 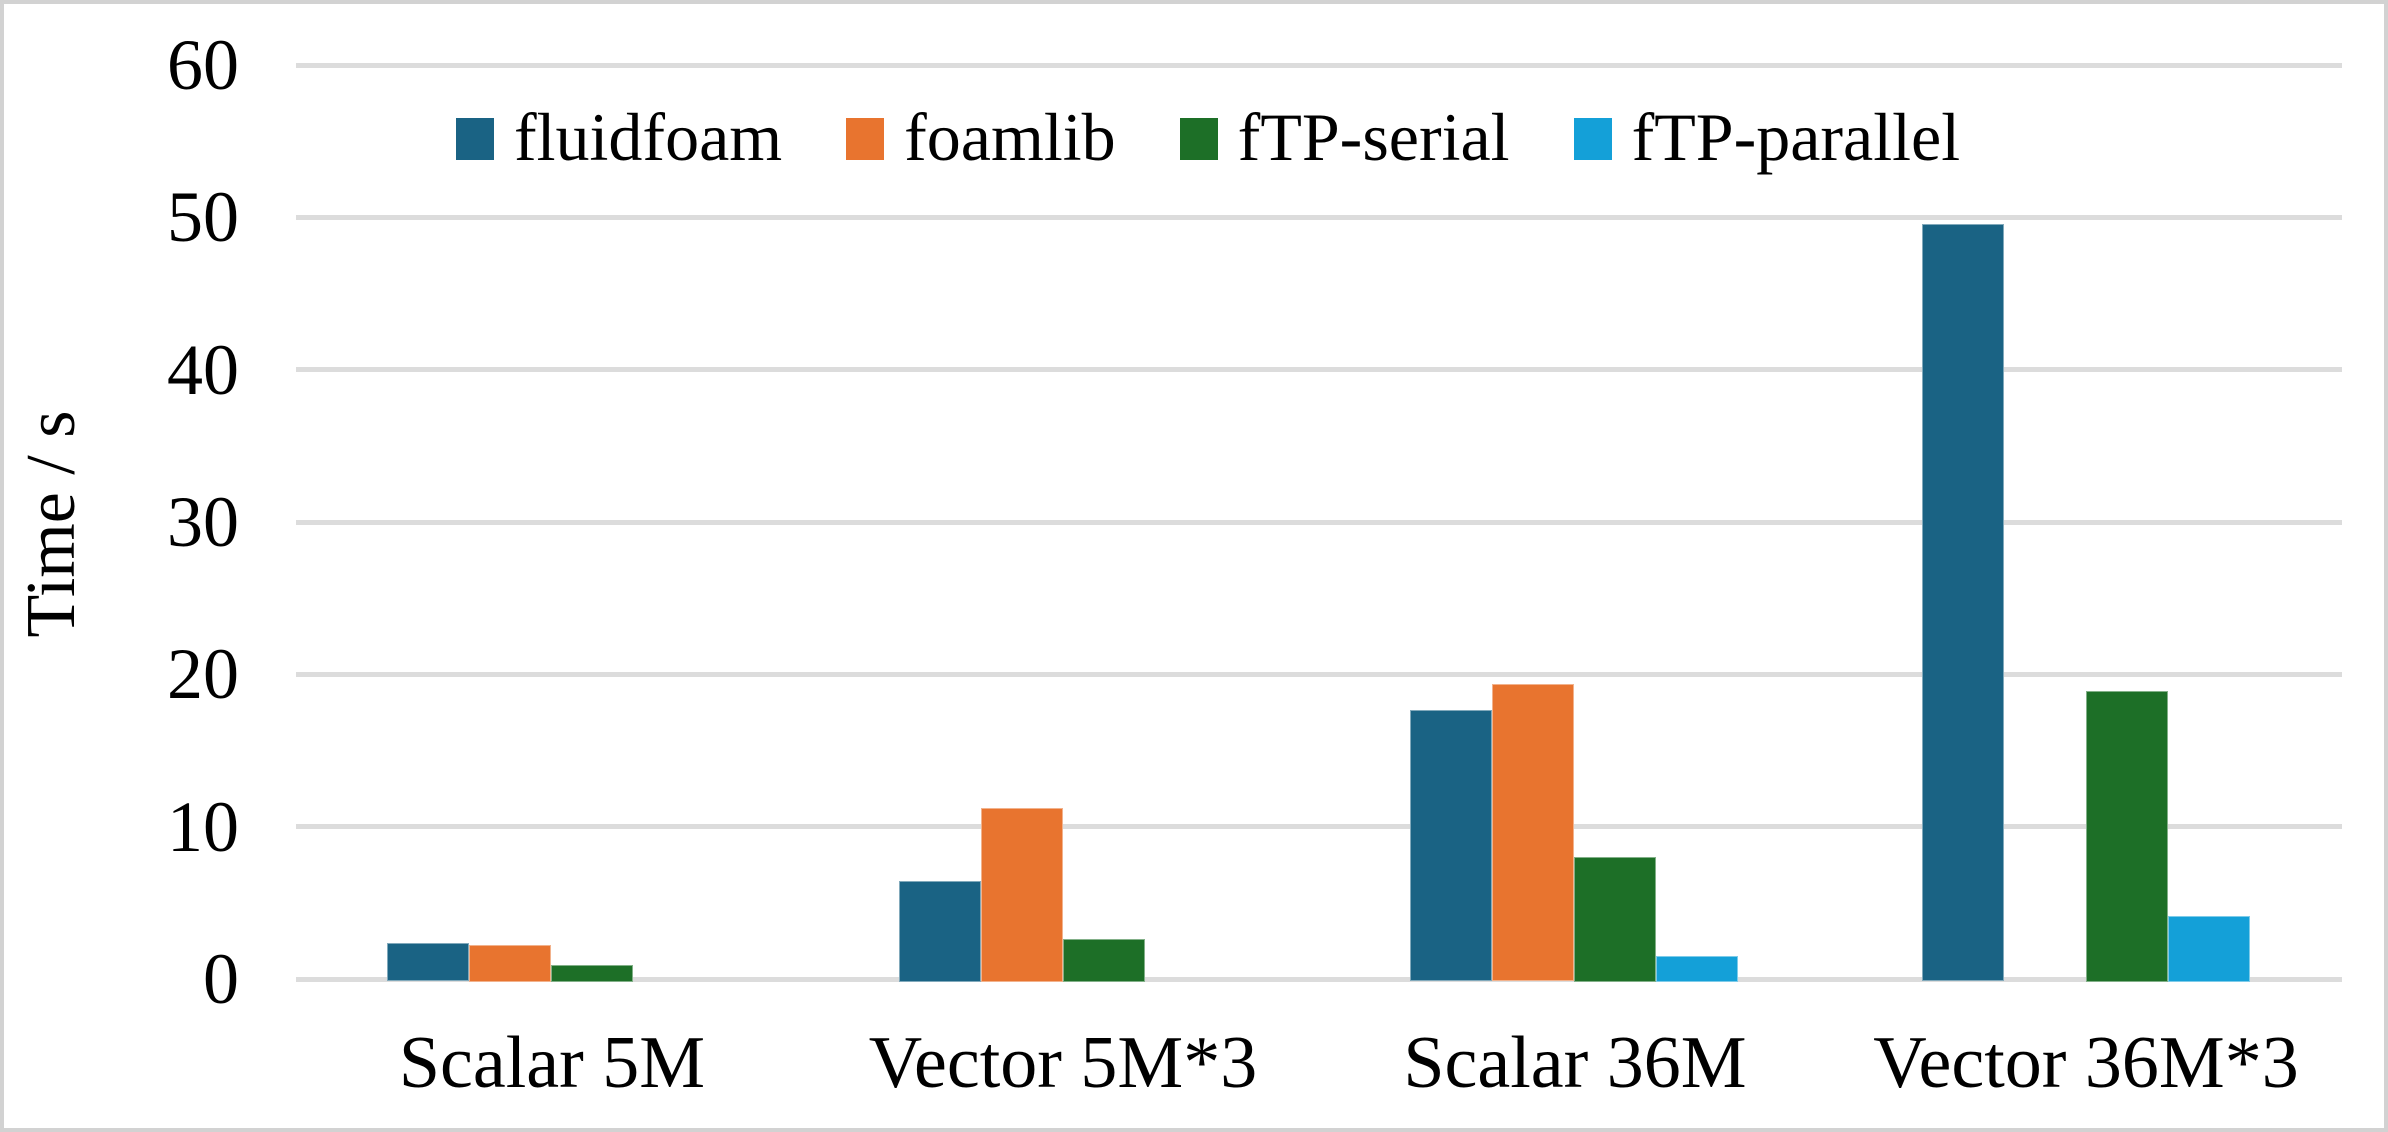 What do you see at coordinates (1796, 137) in the screenshot?
I see `legend-label: fTP-parallel` at bounding box center [1796, 137].